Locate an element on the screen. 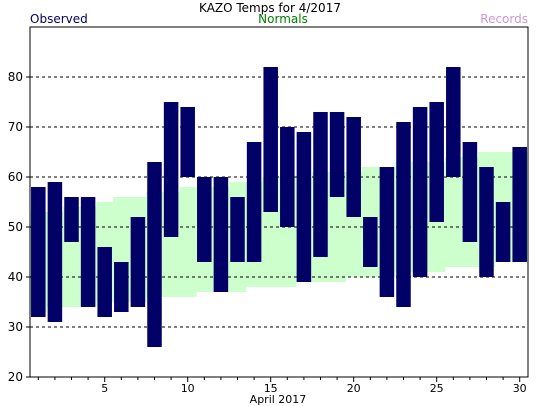 This screenshot has width=540, height=406. y-tick-label-50: 50 is located at coordinates (15, 227).